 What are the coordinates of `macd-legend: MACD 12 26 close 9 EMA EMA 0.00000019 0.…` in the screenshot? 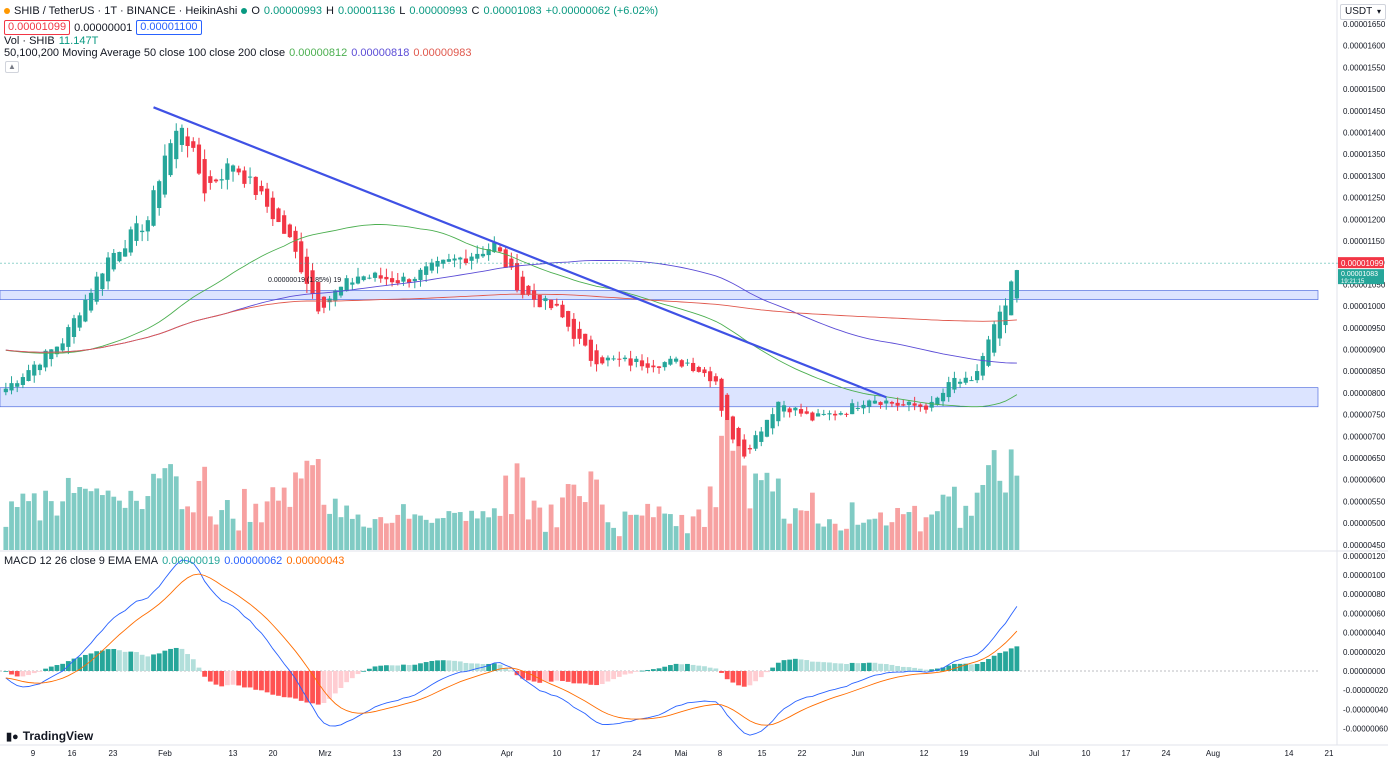 It's located at (174, 561).